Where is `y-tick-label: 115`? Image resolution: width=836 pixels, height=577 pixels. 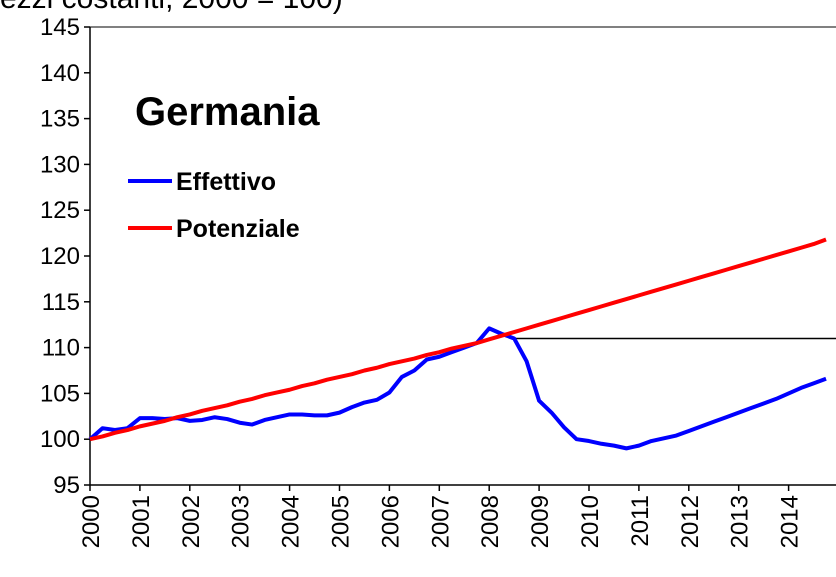 y-tick-label: 115 is located at coordinates (61, 302).